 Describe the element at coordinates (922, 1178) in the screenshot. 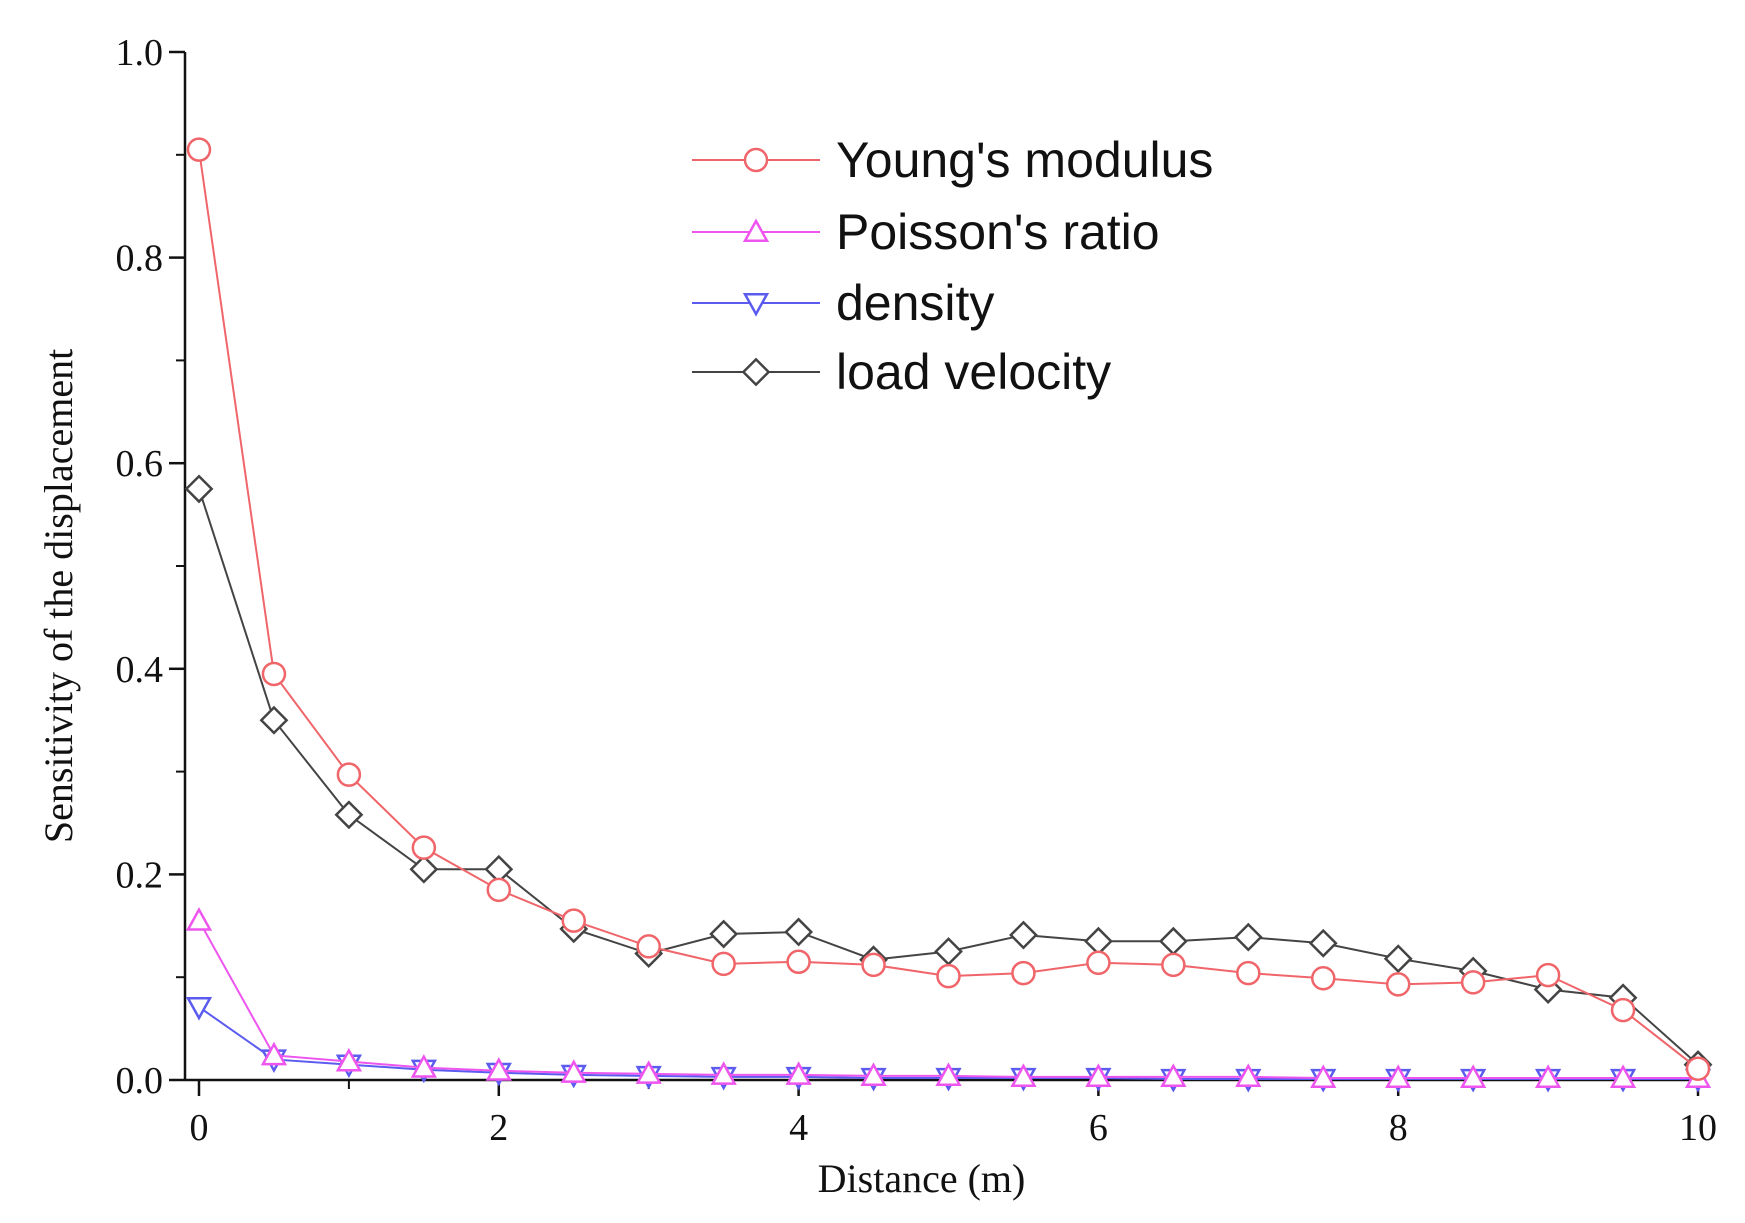

I see `x-axis-title: Distance (m)` at that location.